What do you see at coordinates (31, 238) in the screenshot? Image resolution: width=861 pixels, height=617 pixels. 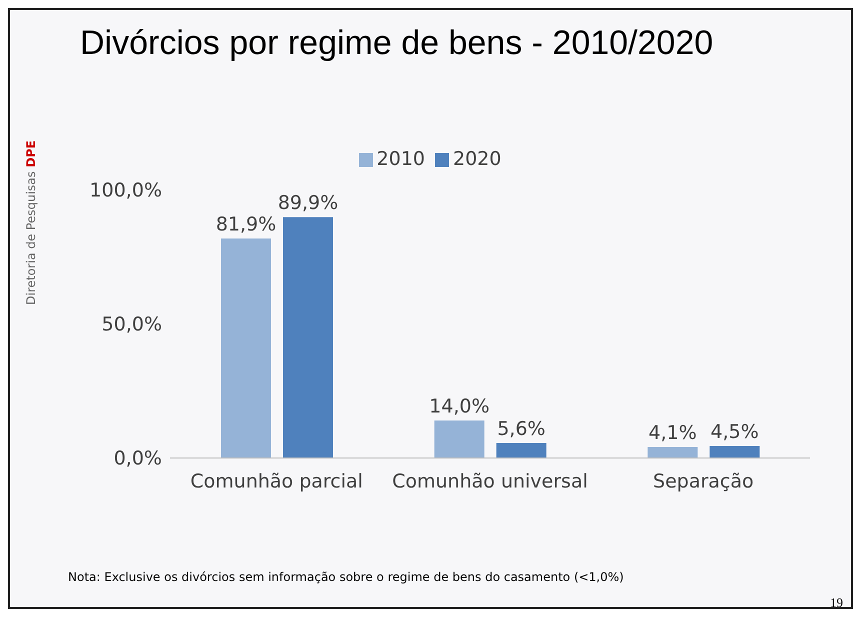 I see `text: Diretoria de Pesquisas` at bounding box center [31, 238].